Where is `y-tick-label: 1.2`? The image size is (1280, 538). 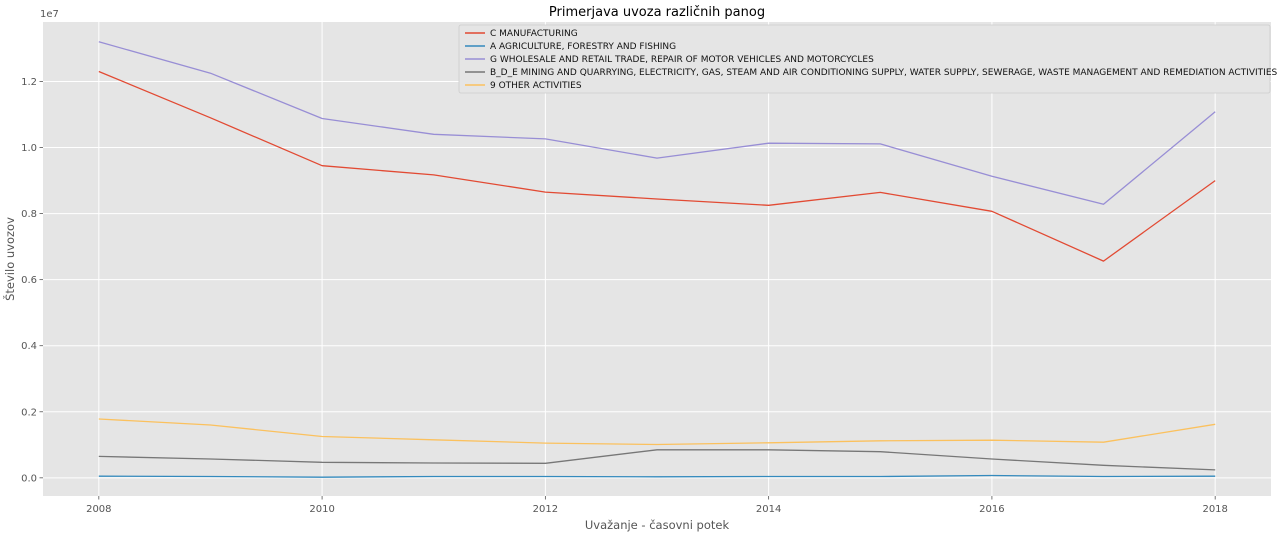 y-tick-label: 1.2 is located at coordinates (29, 82).